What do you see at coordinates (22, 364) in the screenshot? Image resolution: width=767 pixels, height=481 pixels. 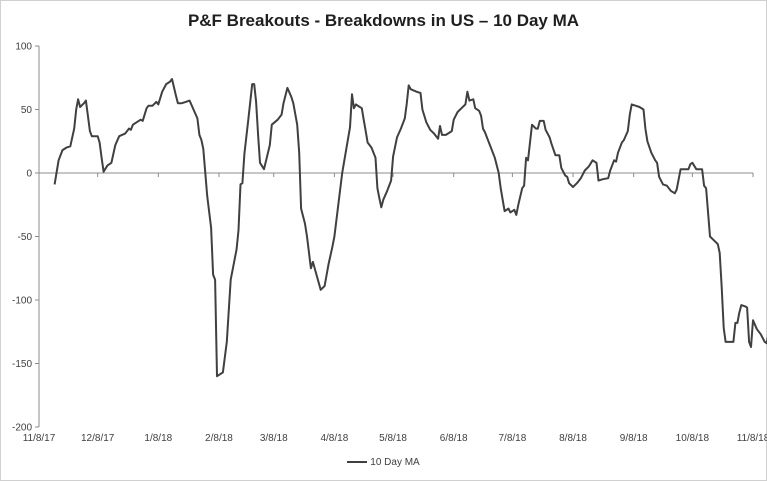 I see `y-tick-label: -150` at bounding box center [22, 364].